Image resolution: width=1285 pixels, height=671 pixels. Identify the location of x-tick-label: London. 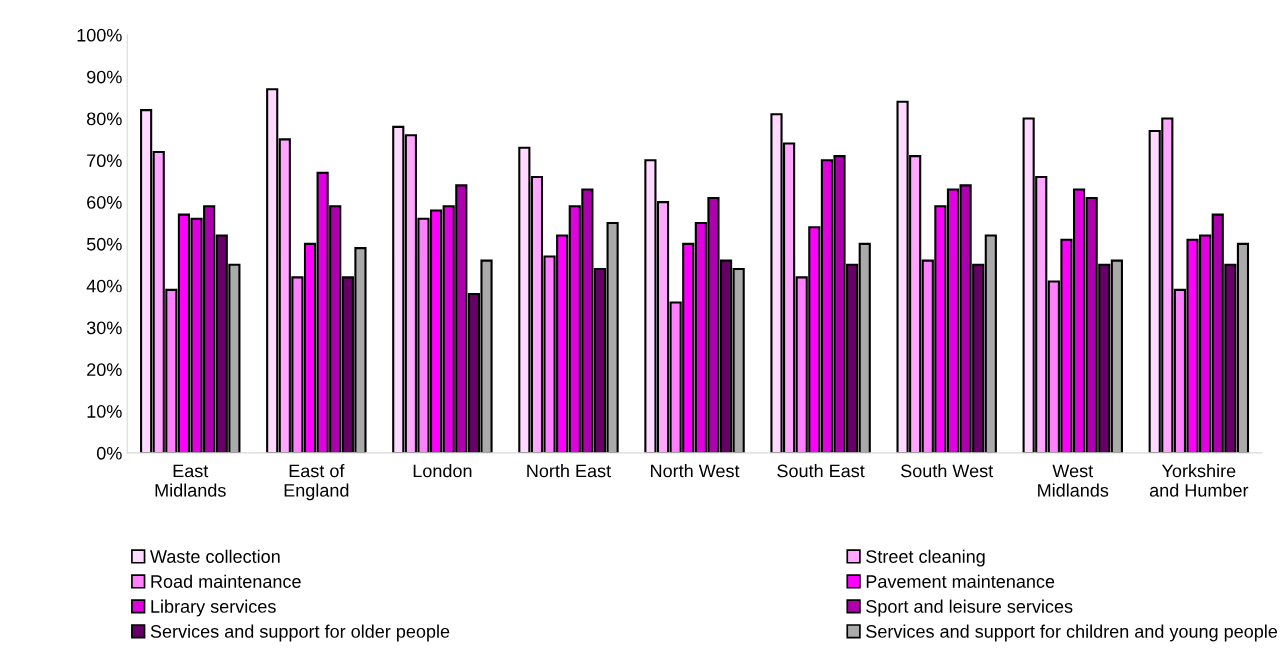
(442, 471).